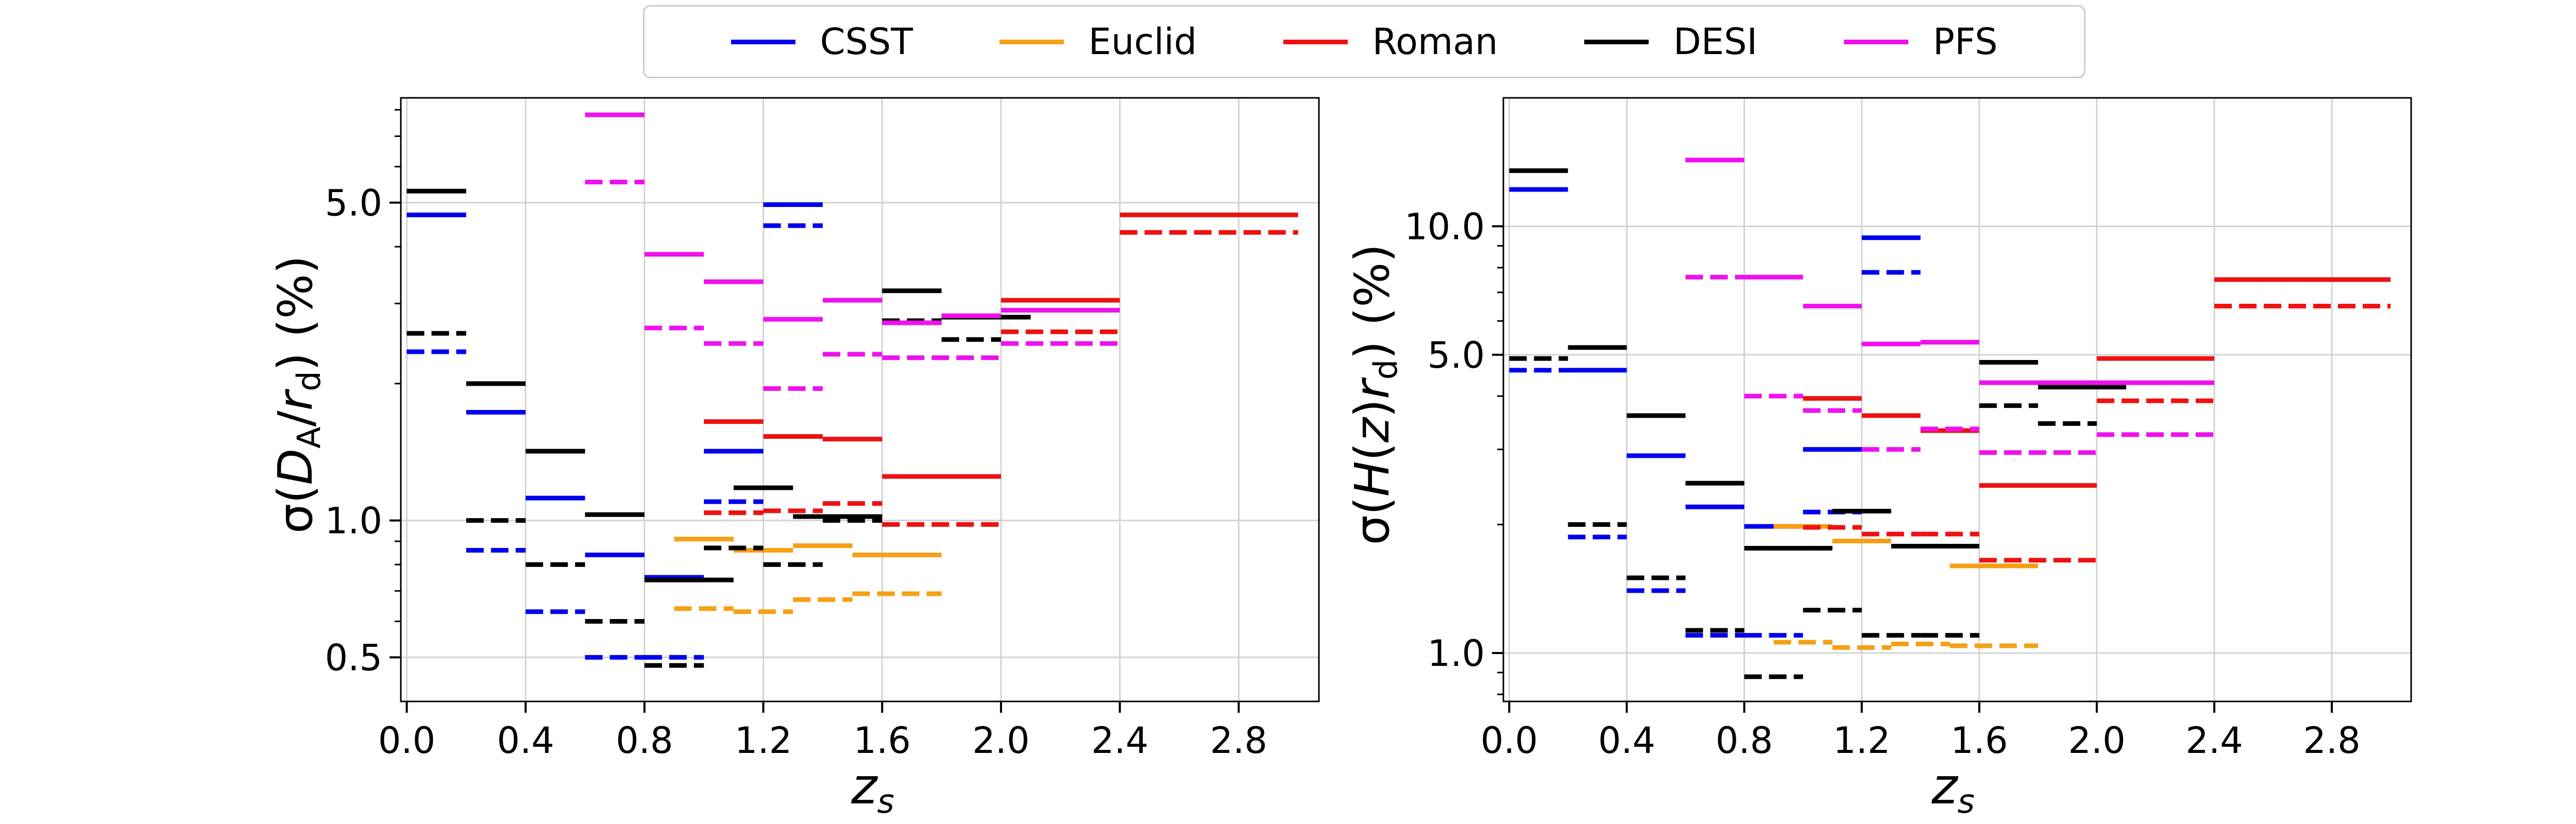 The width and height of the screenshot is (2576, 824). What do you see at coordinates (1953, 789) in the screenshot?
I see `xlabel-h-rd: zs` at bounding box center [1953, 789].